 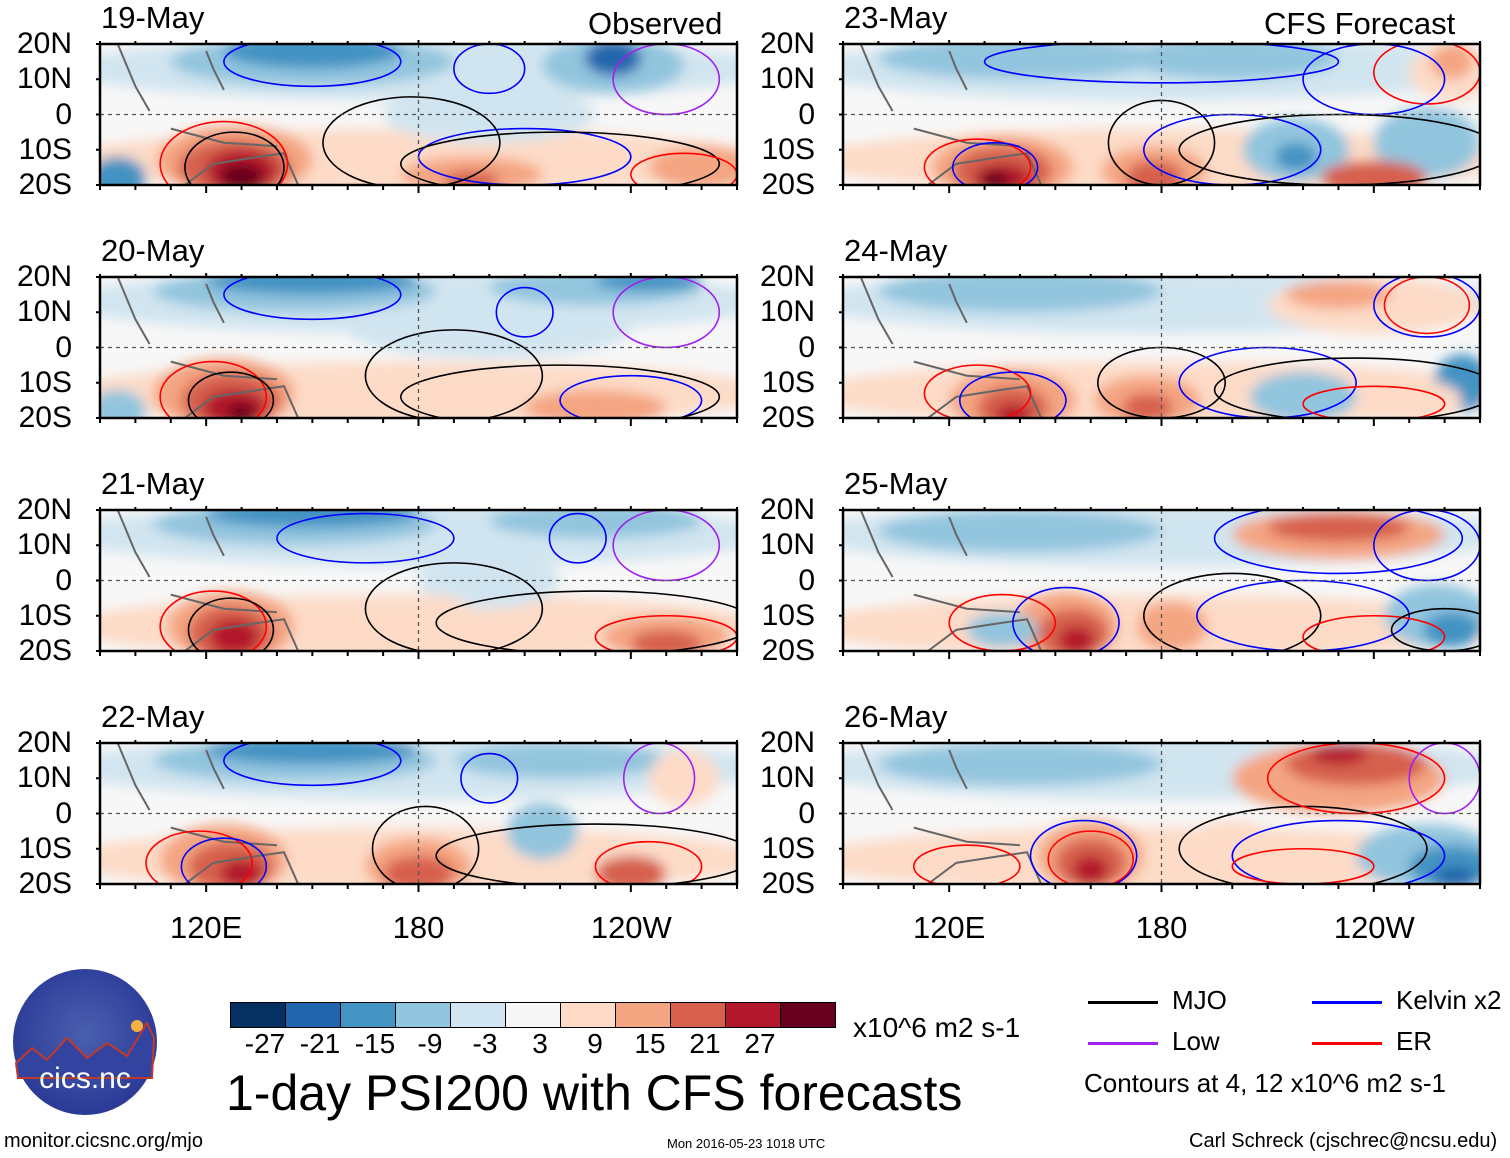 I want to click on logo-text: cics.nc, so click(x=85, y=1078).